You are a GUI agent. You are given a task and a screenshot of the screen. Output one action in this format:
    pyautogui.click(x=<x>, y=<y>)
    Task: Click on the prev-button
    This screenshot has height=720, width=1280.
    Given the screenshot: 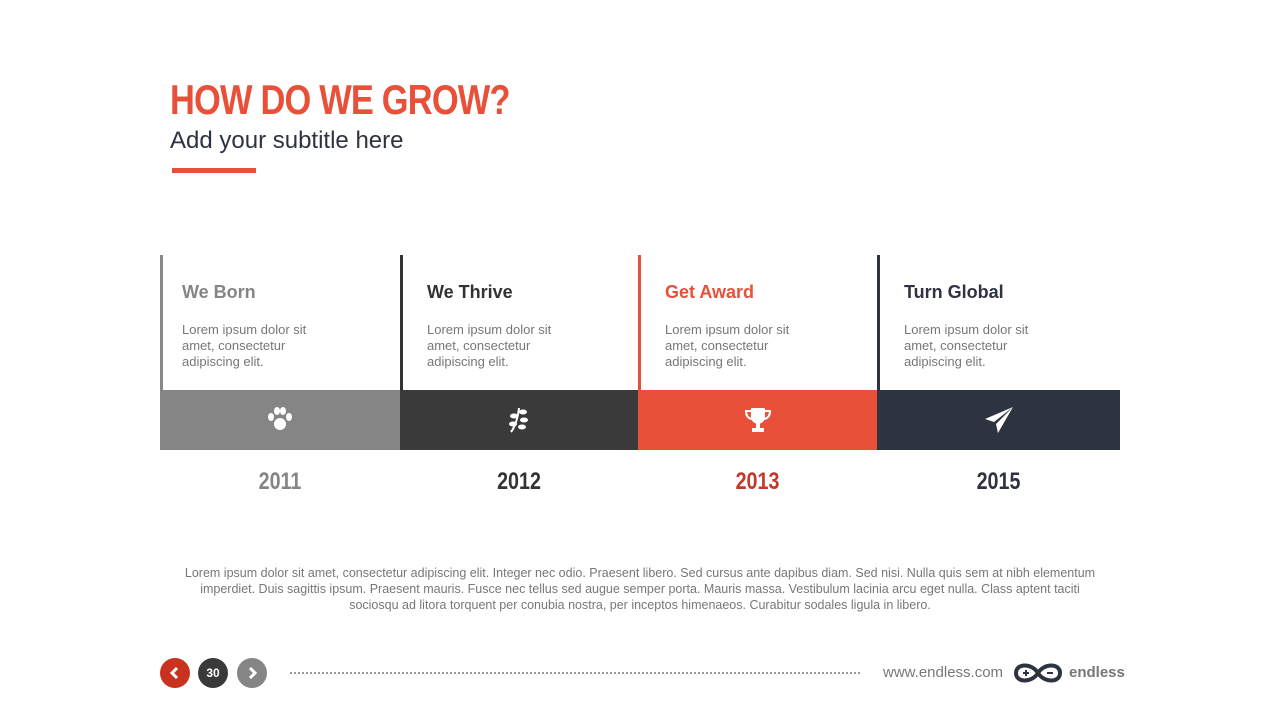 What is the action you would take?
    pyautogui.click(x=175, y=673)
    